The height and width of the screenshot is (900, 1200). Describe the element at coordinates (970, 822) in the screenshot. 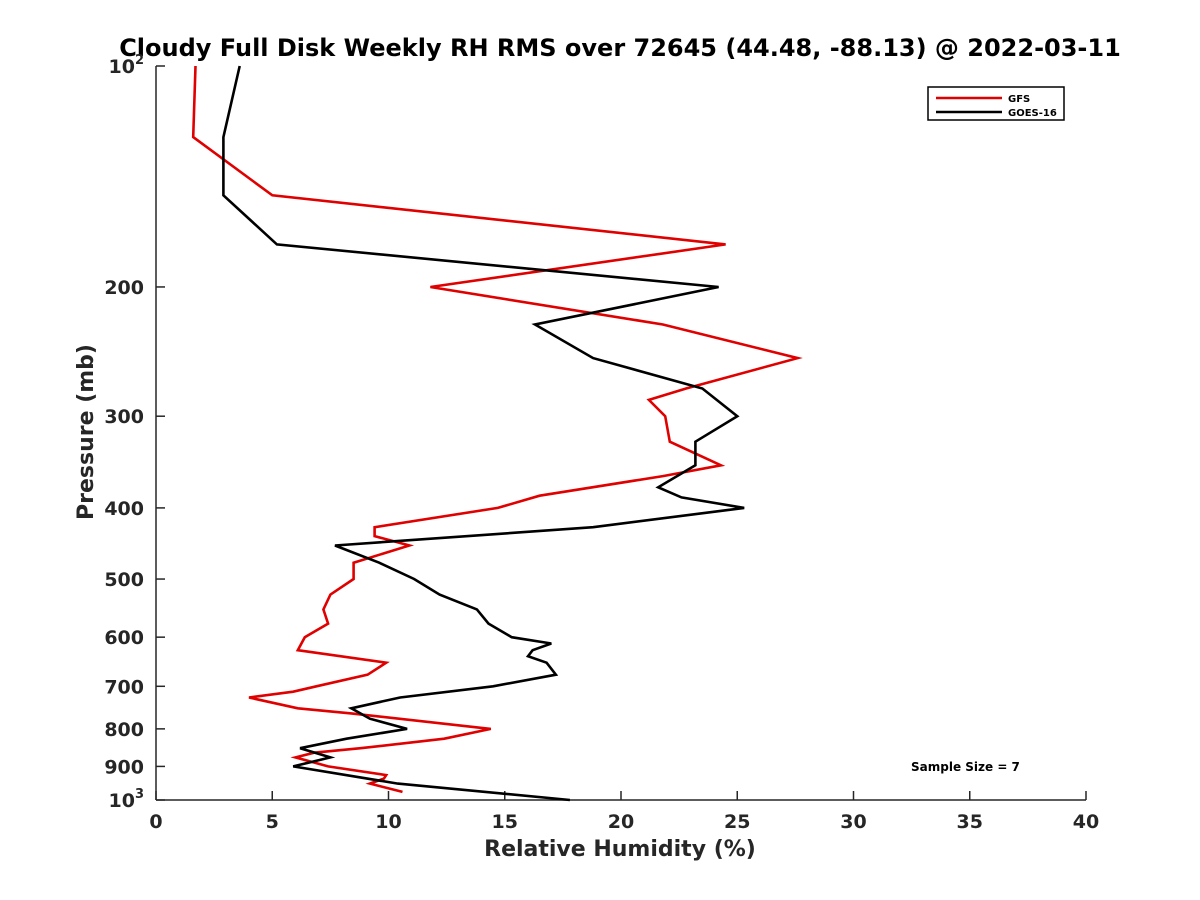

I see `x-tick-label: 35` at that location.